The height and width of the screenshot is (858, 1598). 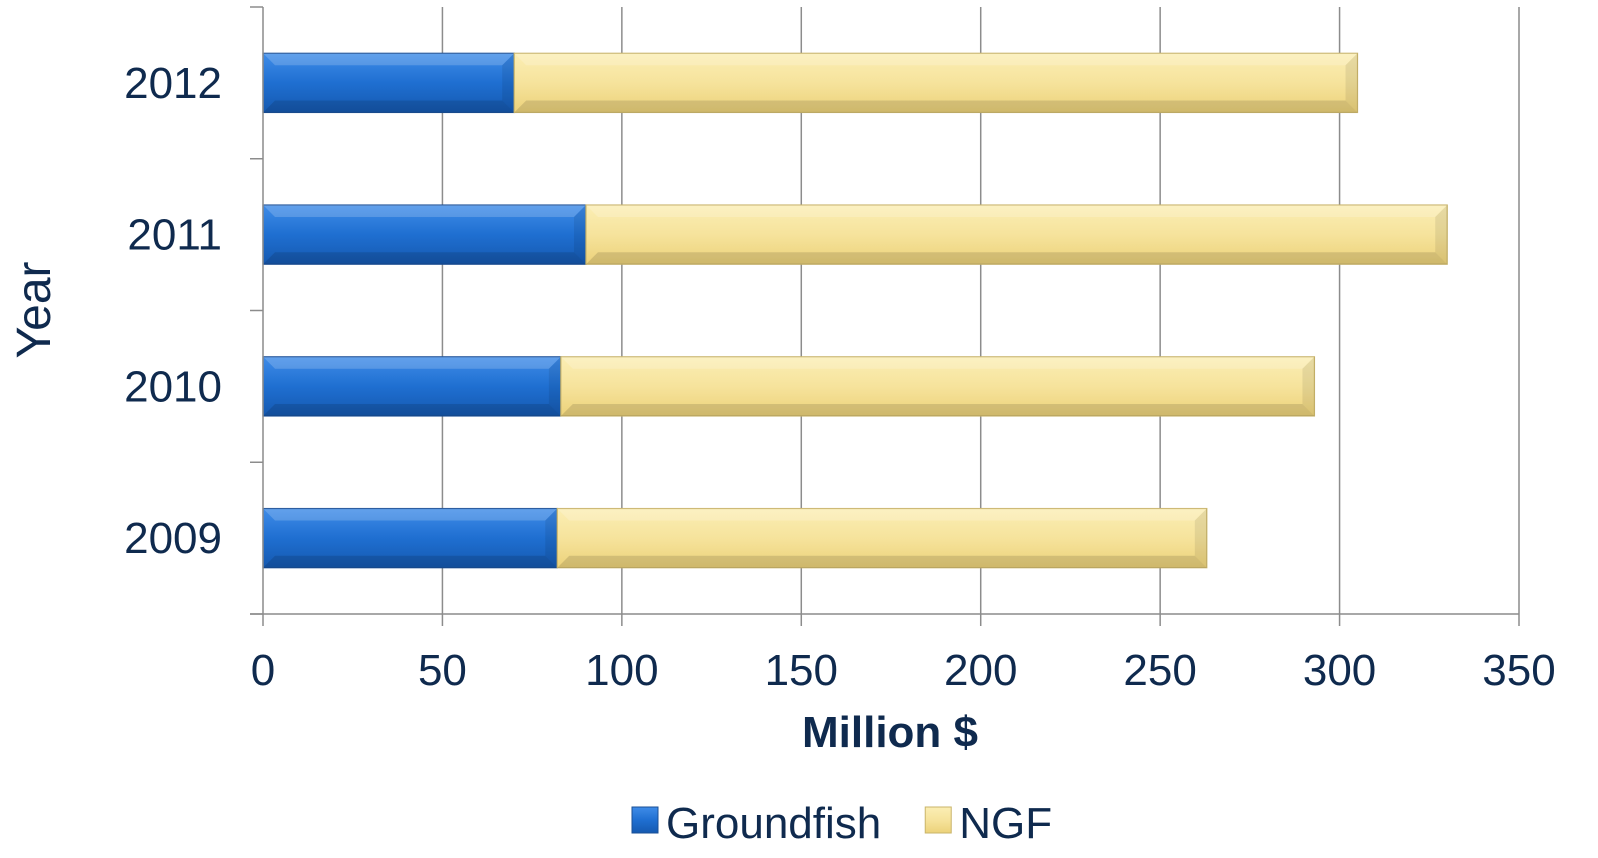 What do you see at coordinates (801, 670) in the screenshot?
I see `x-tick-label: 150` at bounding box center [801, 670].